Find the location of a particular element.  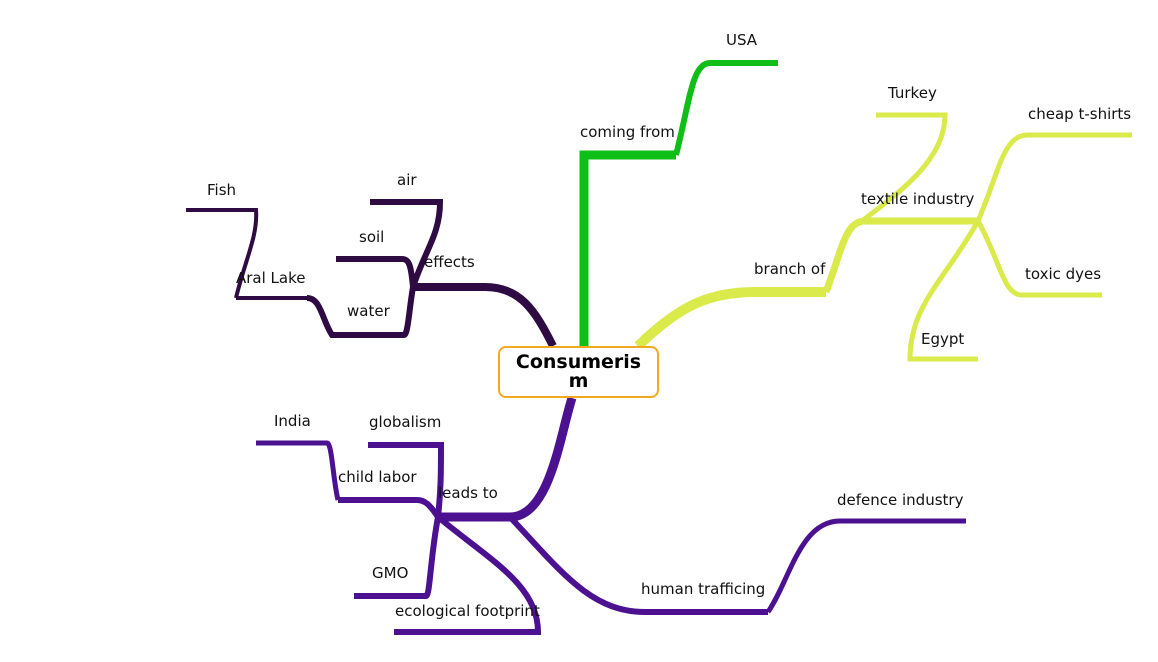

water-label: water is located at coordinates (369, 311).